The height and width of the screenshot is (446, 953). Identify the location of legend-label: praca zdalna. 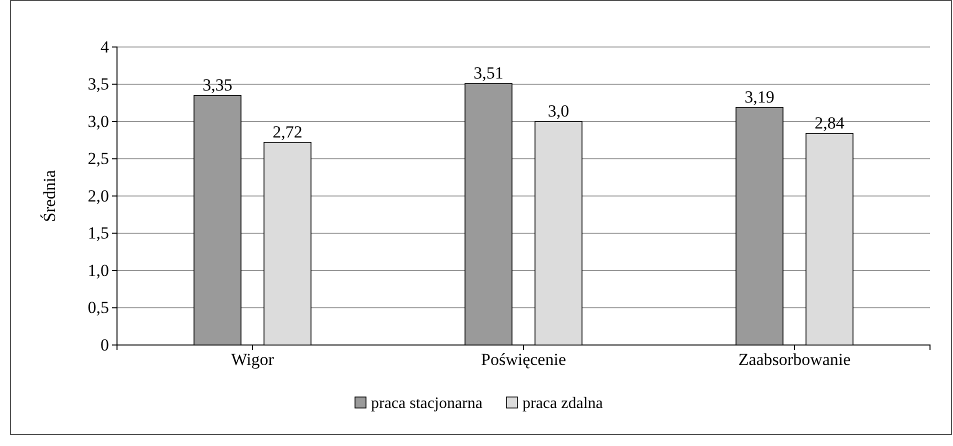
(562, 403).